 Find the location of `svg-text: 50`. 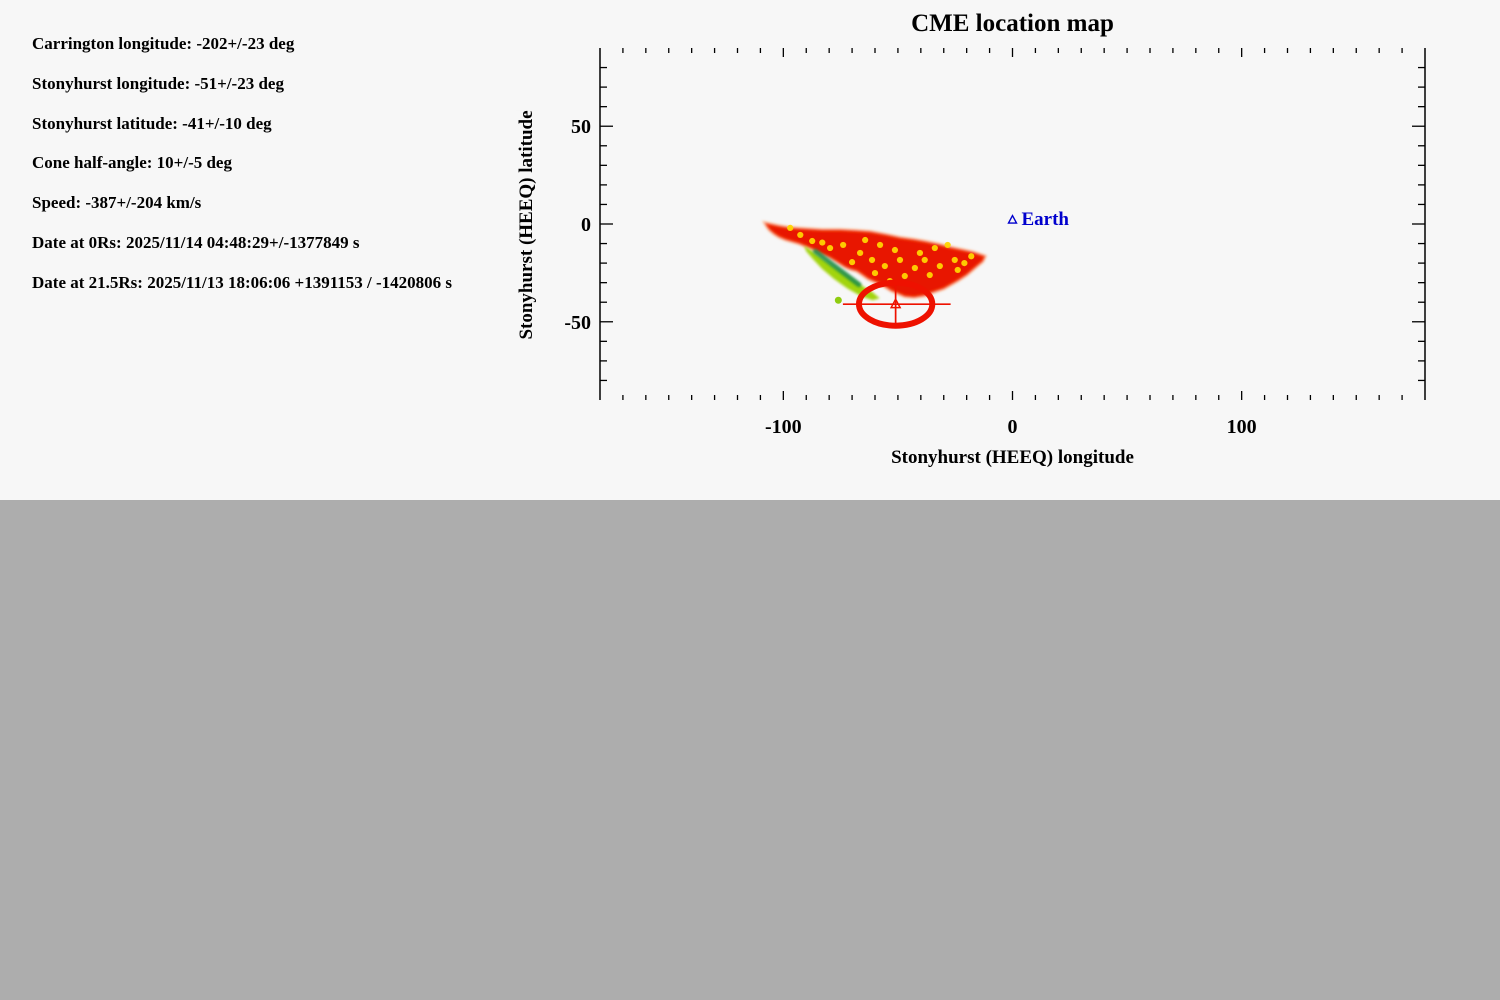

svg-text: 50 is located at coordinates (581, 127).